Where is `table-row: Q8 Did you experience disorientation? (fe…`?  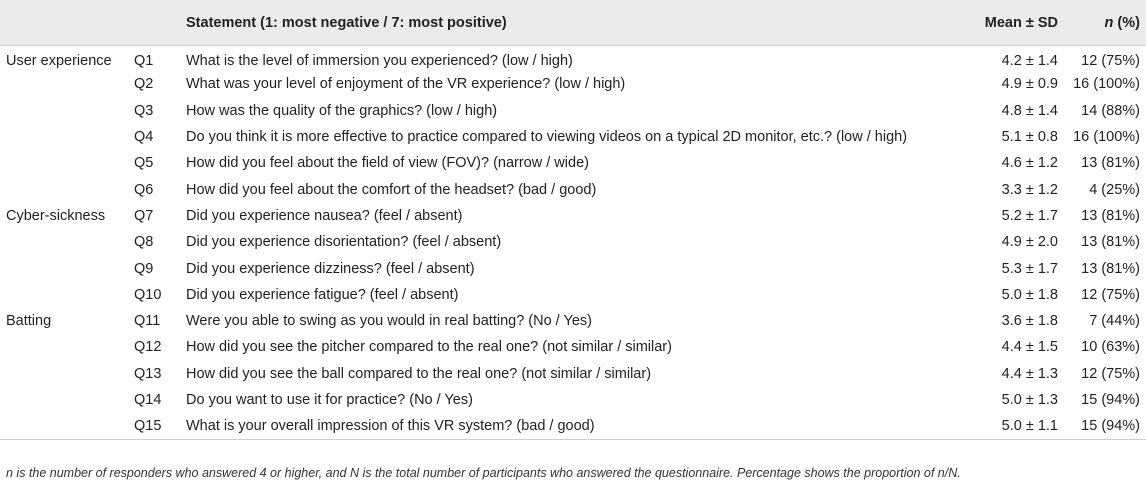
table-row: Q8 Did you experience disorientation? (fe… is located at coordinates (573, 242).